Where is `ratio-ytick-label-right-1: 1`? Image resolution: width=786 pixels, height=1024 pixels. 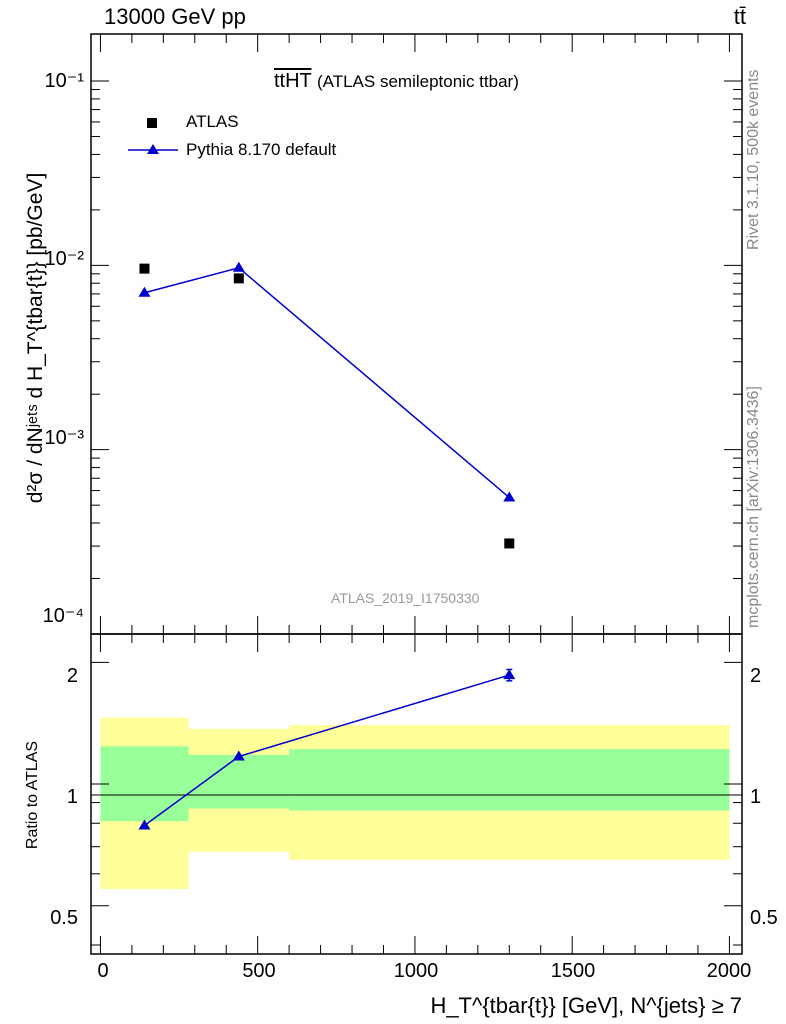
ratio-ytick-label-right-1: 1 is located at coordinates (755, 797).